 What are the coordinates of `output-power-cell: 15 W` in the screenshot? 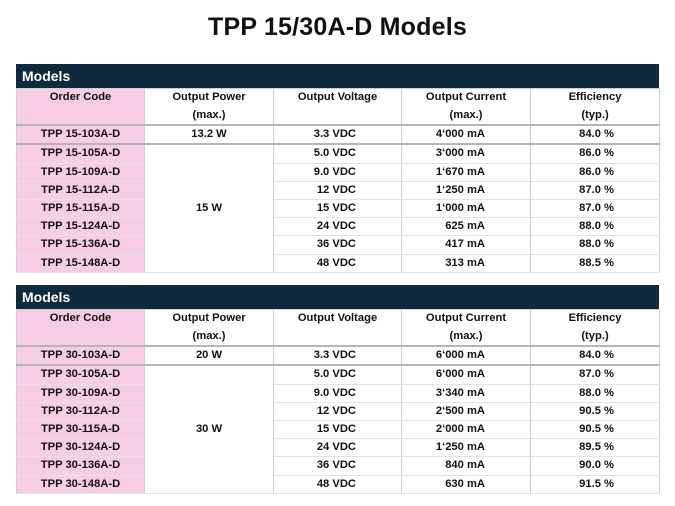 It's located at (209, 208).